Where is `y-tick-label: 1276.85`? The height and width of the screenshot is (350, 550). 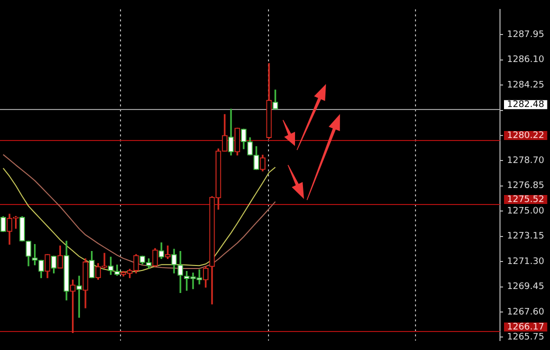 y-tick-label: 1276.85 is located at coordinates (525, 186).